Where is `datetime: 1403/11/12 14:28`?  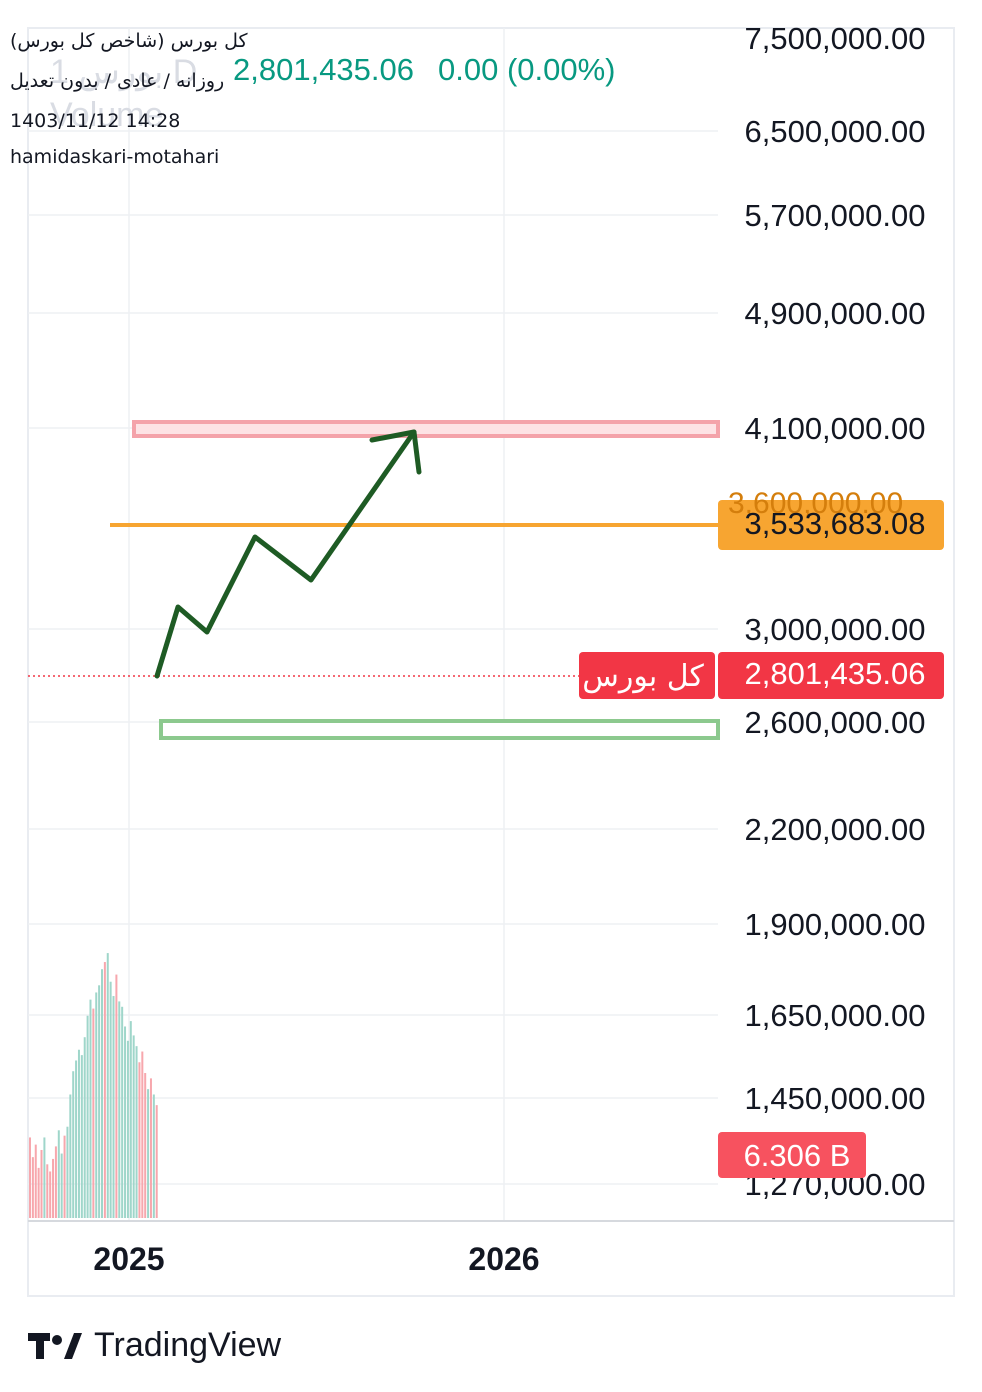 datetime: 1403/11/12 14:28 is located at coordinates (95, 121).